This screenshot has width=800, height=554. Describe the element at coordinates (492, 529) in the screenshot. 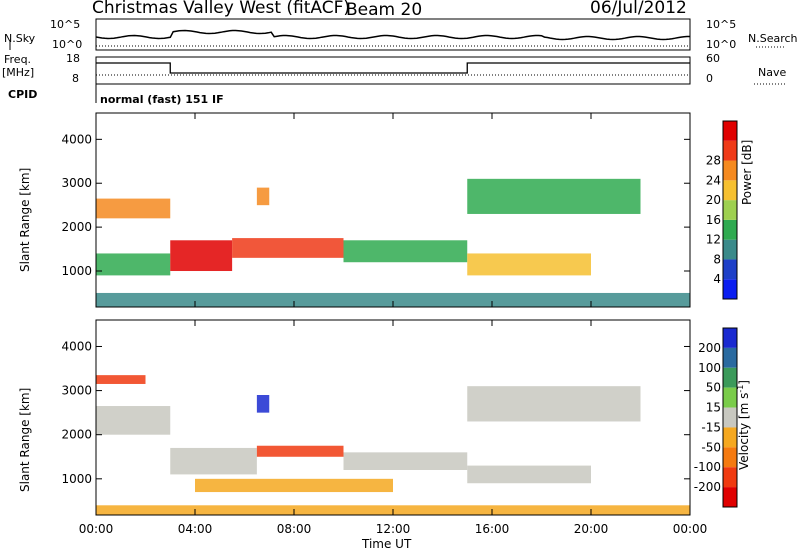

I see `x-tick-label-4: 16:00` at that location.